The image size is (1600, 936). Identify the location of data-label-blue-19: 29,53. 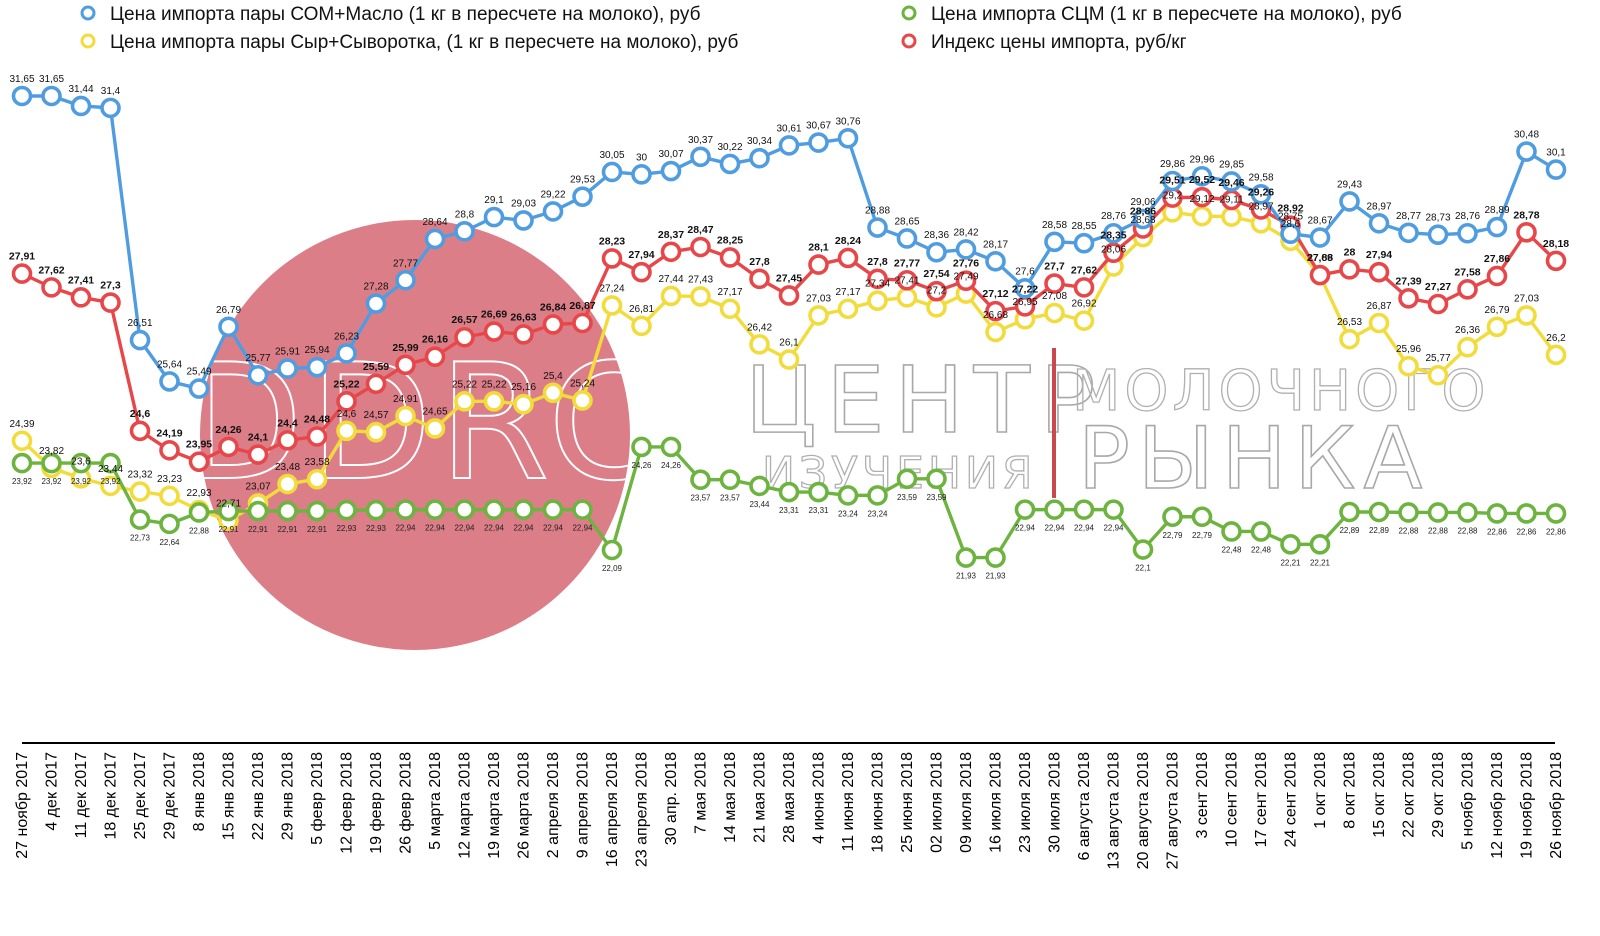
(582, 180).